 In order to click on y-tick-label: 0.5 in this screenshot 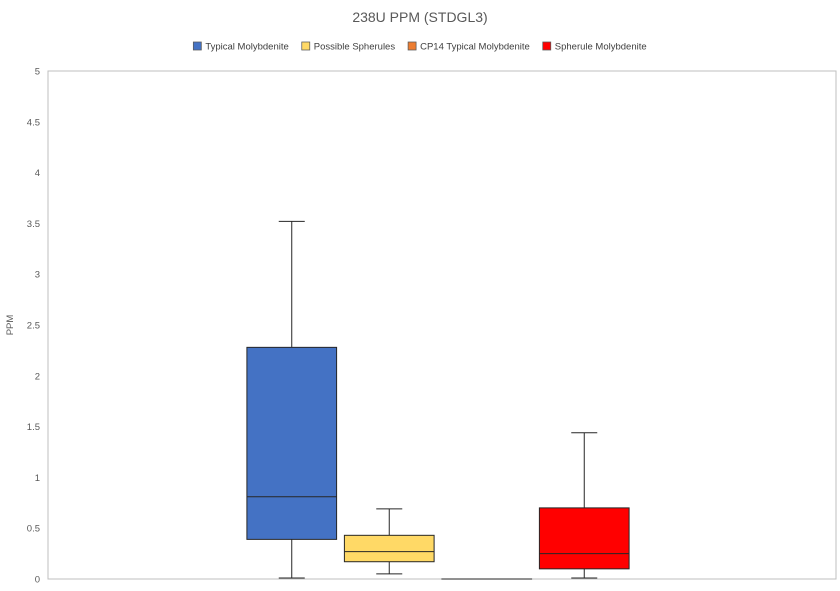, I will do `click(33, 529)`.